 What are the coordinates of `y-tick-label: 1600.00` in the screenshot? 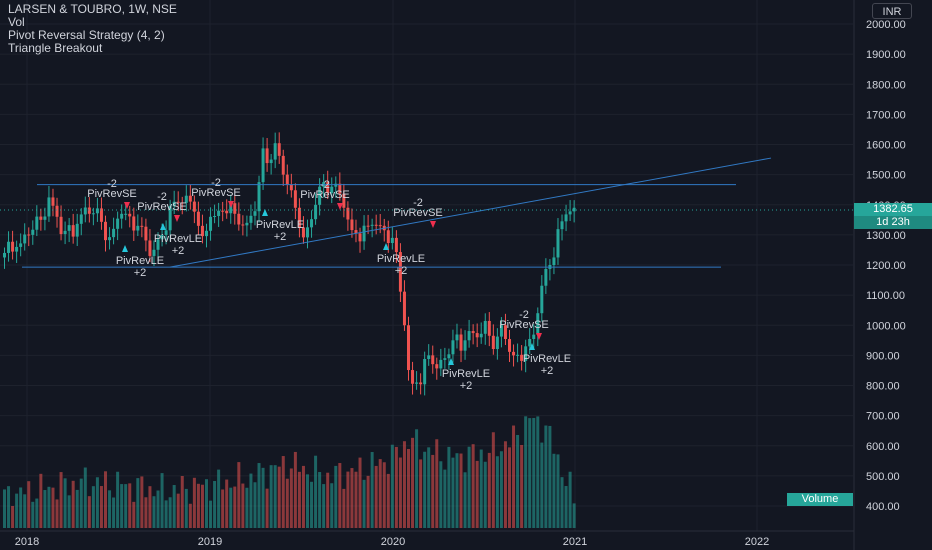 It's located at (886, 146).